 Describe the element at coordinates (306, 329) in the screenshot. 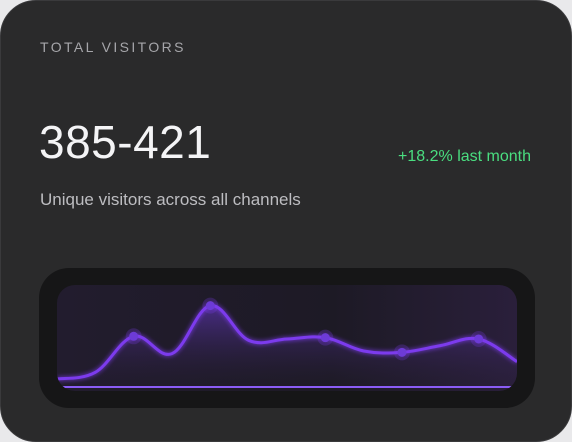

I see `data-points` at that location.